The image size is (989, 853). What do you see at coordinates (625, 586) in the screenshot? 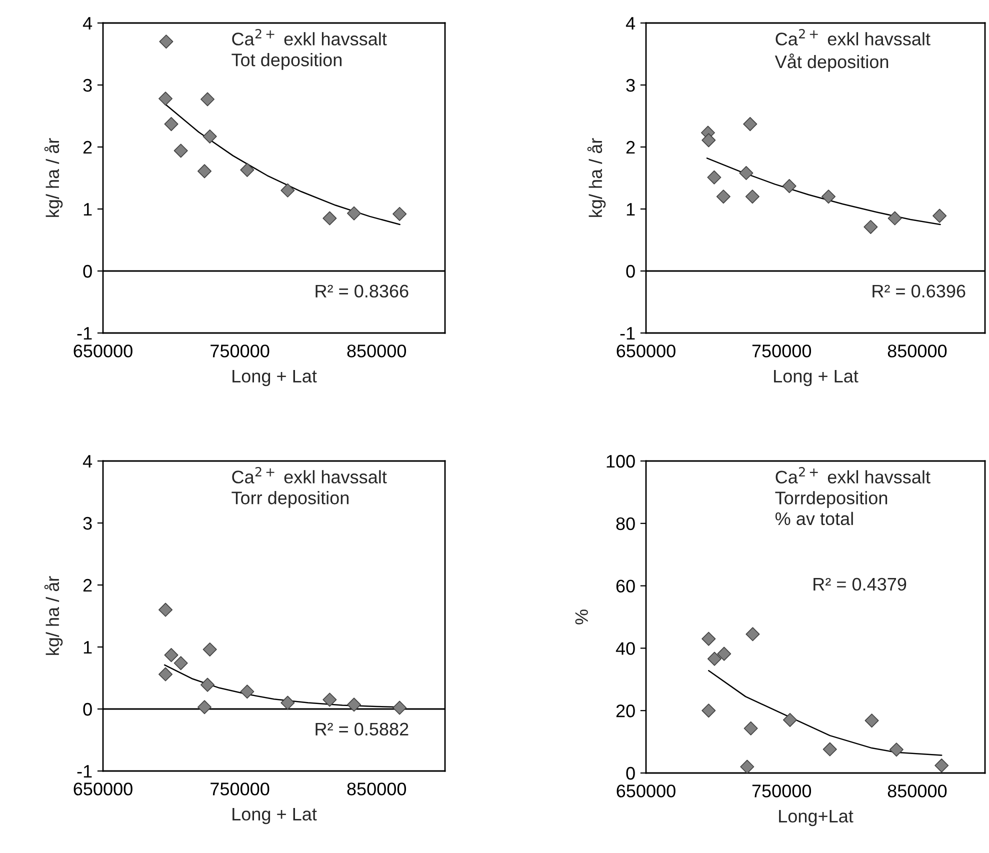
I see `y-tick-label: 60` at bounding box center [625, 586].